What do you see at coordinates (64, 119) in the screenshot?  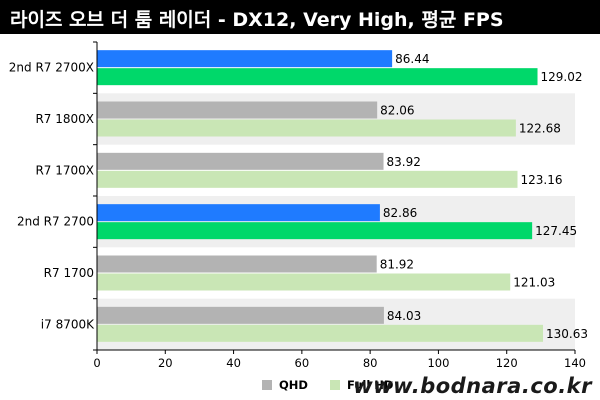 I see `category-label-r7-1800x: R7 1800X` at bounding box center [64, 119].